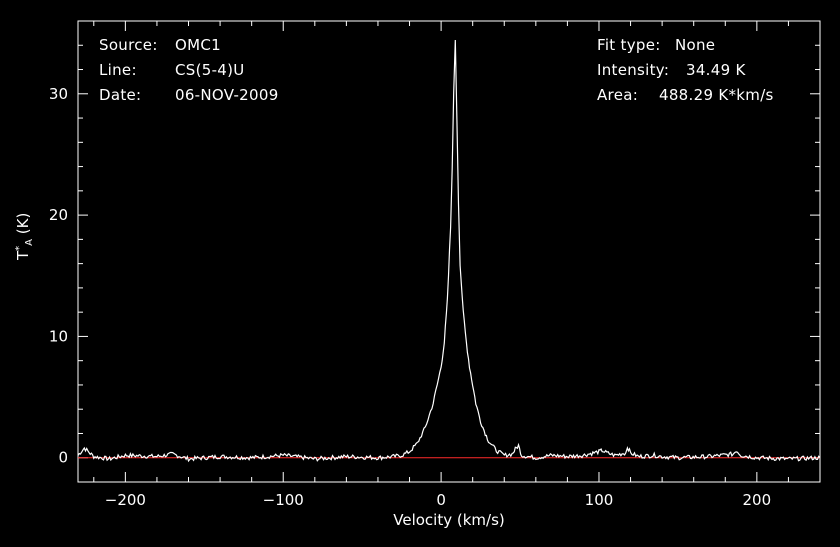 The width and height of the screenshot is (840, 547). Describe the element at coordinates (58, 215) in the screenshot. I see `y-tick-label: 20` at that location.